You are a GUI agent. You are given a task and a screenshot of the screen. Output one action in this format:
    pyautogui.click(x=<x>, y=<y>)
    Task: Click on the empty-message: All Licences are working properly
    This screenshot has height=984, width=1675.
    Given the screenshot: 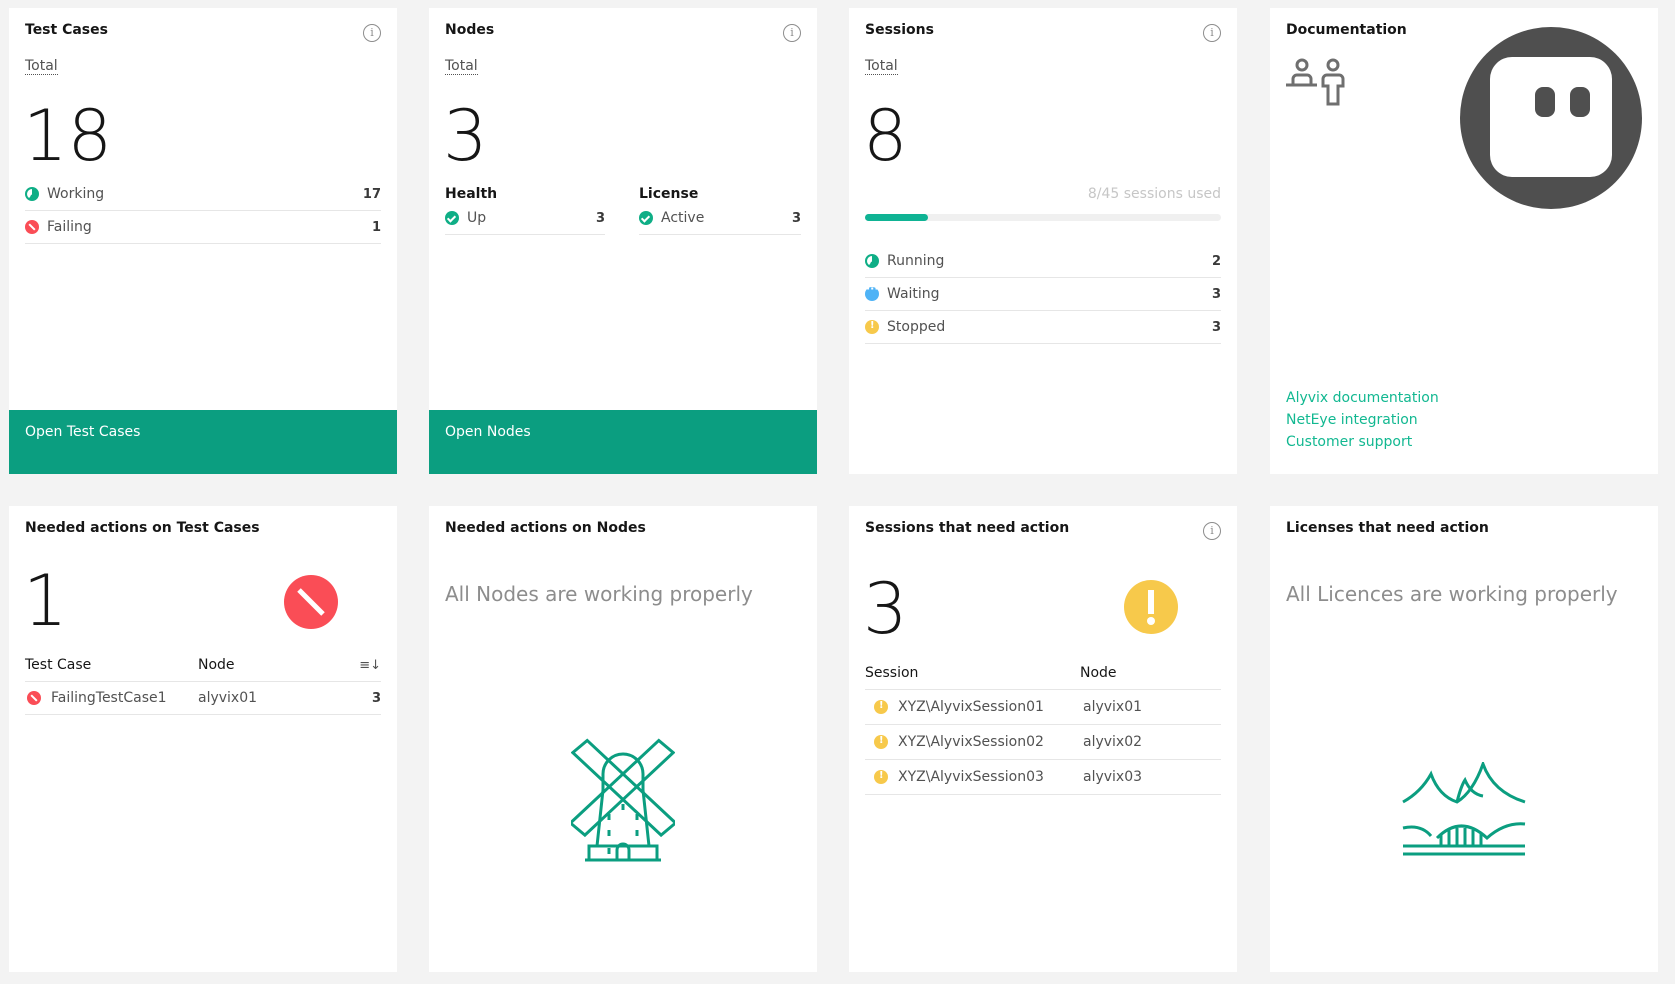 What is the action you would take?
    pyautogui.click(x=1452, y=594)
    